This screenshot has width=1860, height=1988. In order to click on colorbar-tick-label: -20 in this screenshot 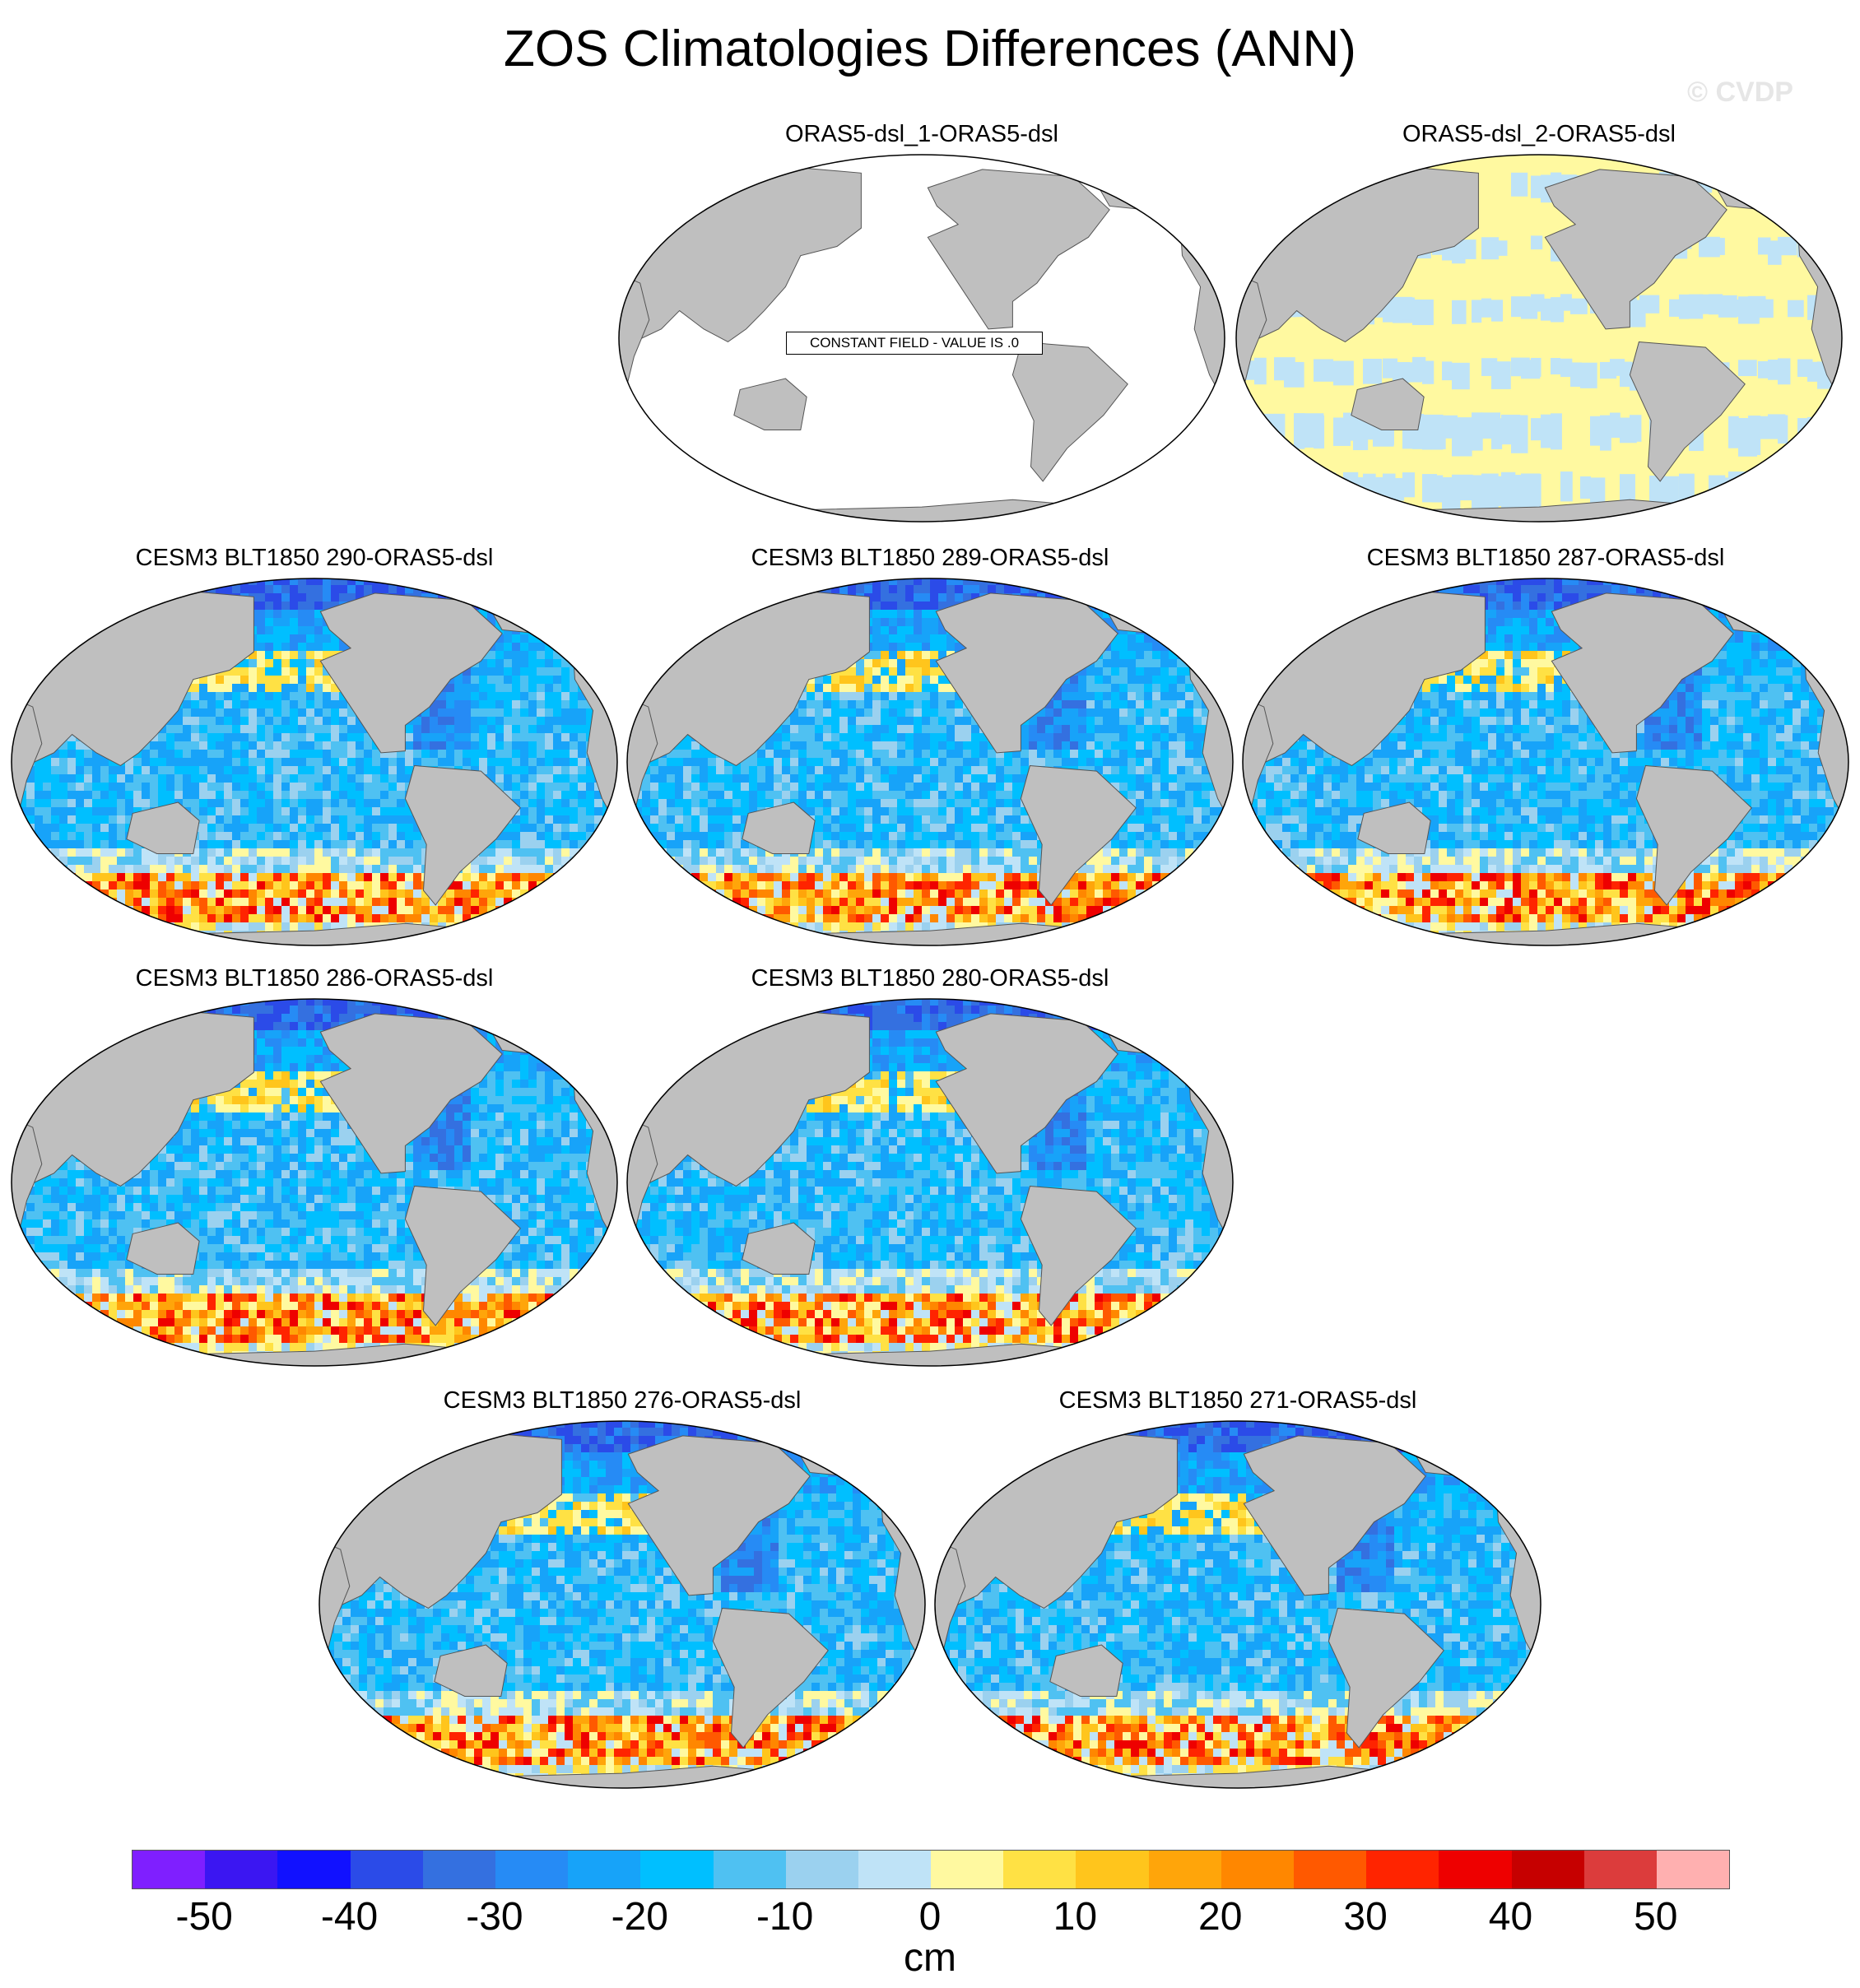, I will do `click(639, 1917)`.